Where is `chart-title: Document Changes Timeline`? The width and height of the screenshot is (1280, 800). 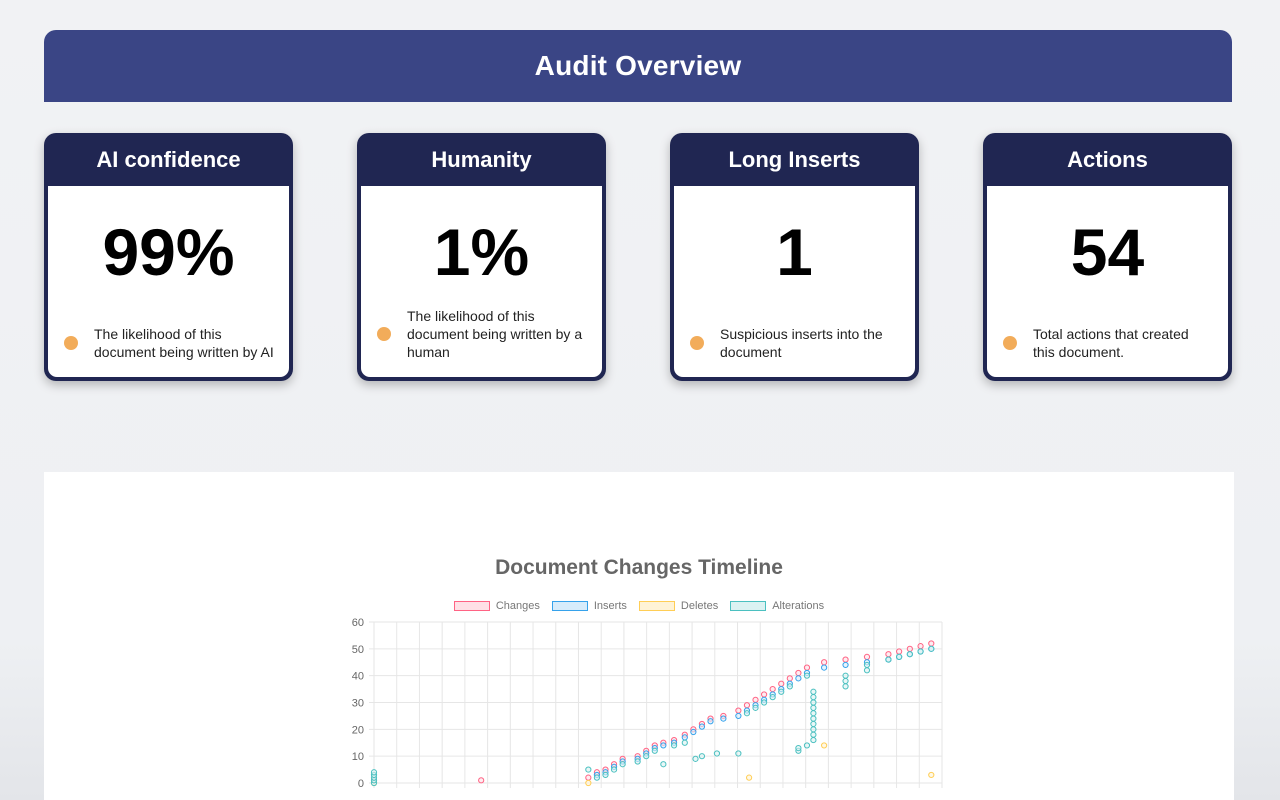
chart-title: Document Changes Timeline is located at coordinates (639, 567).